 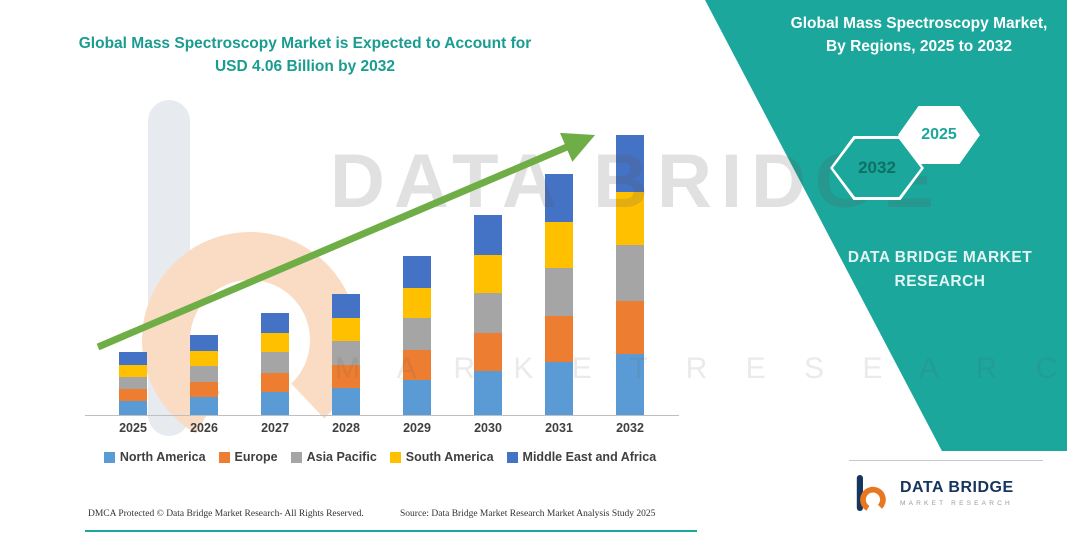 What do you see at coordinates (162, 457) in the screenshot?
I see `legend-label: North America` at bounding box center [162, 457].